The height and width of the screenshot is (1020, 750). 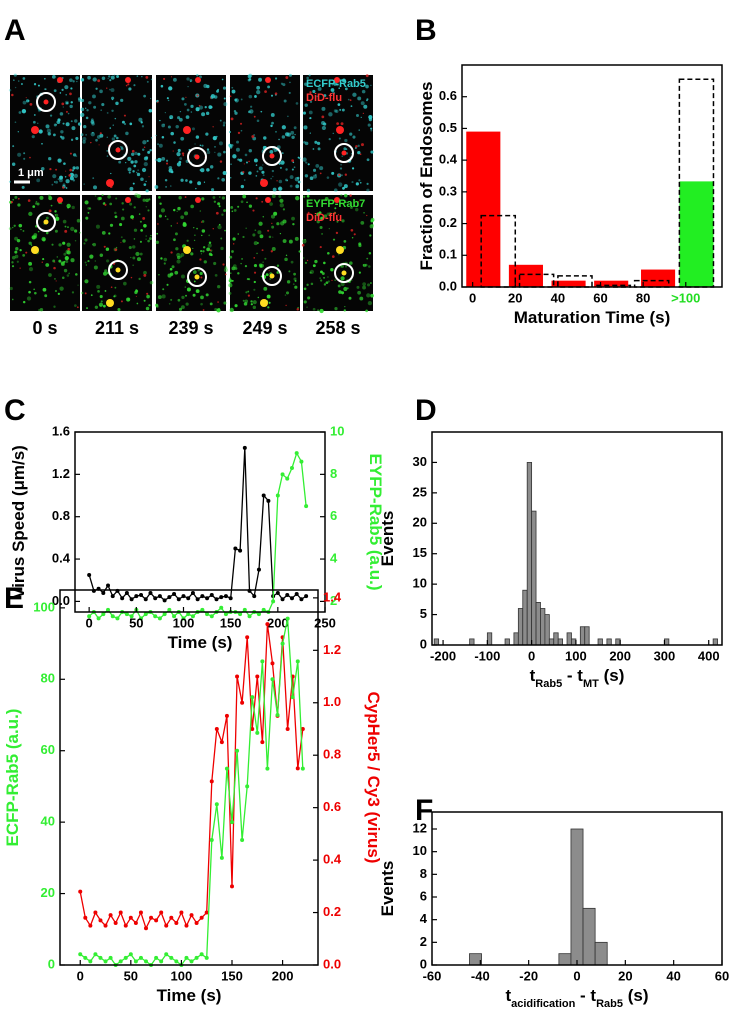 What do you see at coordinates (722, 975) in the screenshot?
I see `x-tick-label: 60` at bounding box center [722, 975].